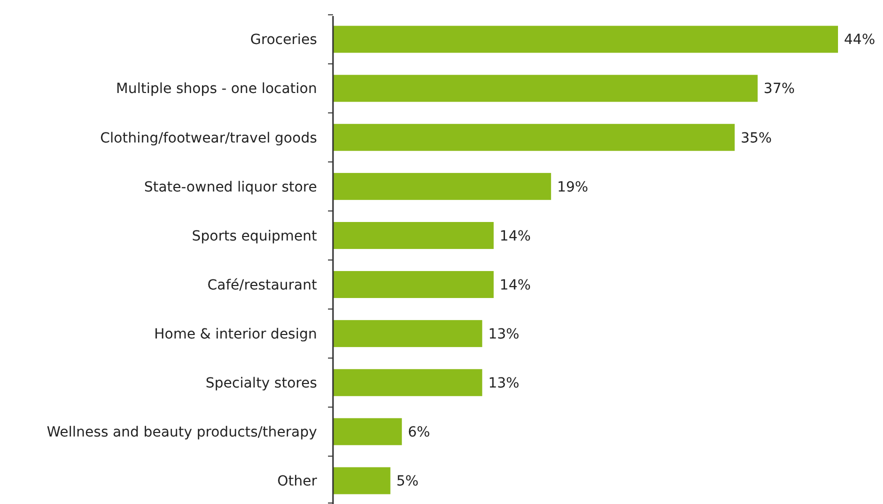 The height and width of the screenshot is (504, 883). I want to click on y-tick-label: Home & interior design, so click(235, 334).